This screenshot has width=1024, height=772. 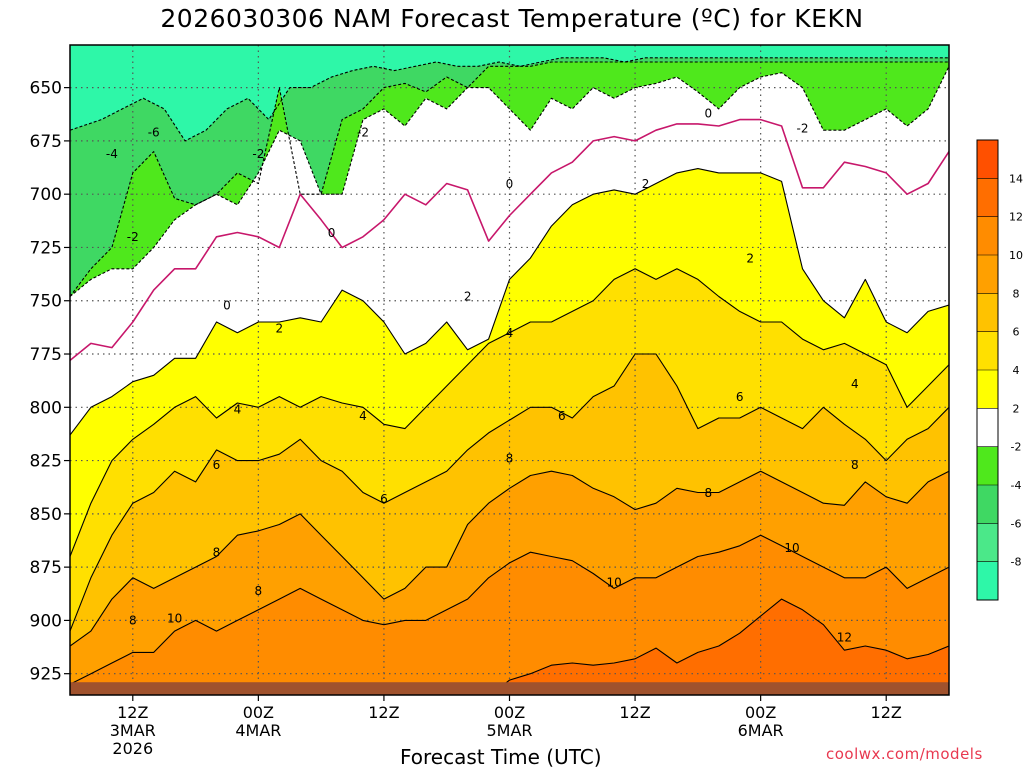 What do you see at coordinates (46, 302) in the screenshot?
I see `y-tick-label: 750` at bounding box center [46, 302].